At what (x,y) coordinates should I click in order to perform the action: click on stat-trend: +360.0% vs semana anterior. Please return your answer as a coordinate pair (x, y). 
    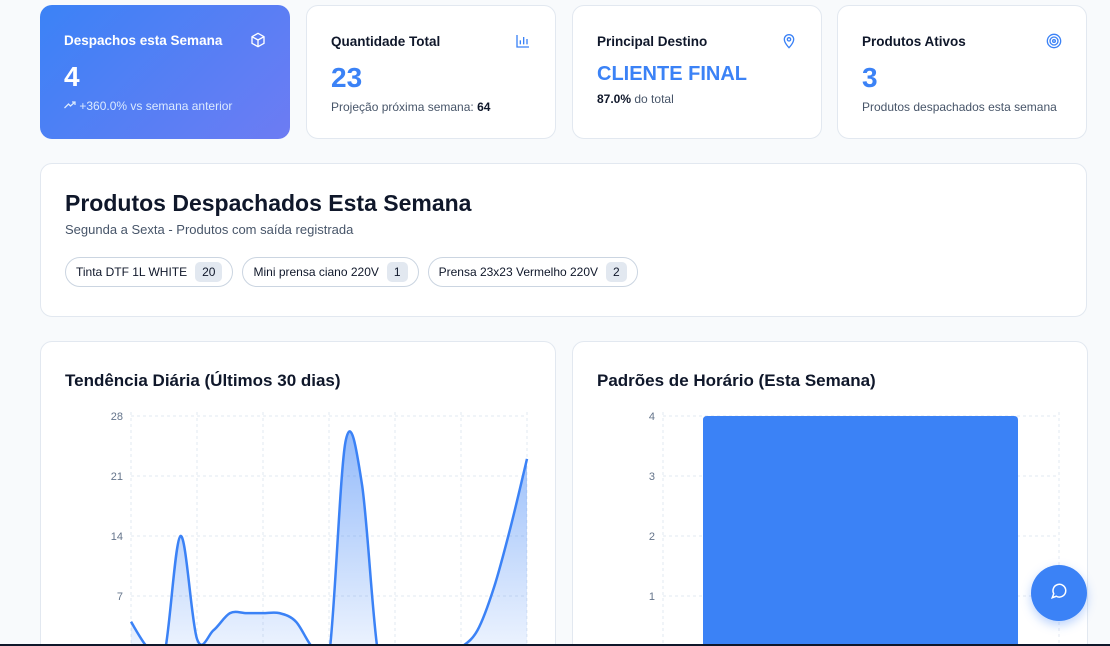
    Looking at the image, I should click on (165, 106).